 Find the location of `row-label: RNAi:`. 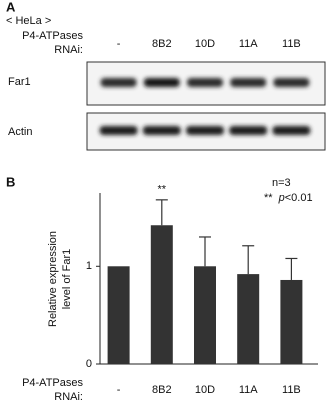

row-label: RNAi: is located at coordinates (68, 50).